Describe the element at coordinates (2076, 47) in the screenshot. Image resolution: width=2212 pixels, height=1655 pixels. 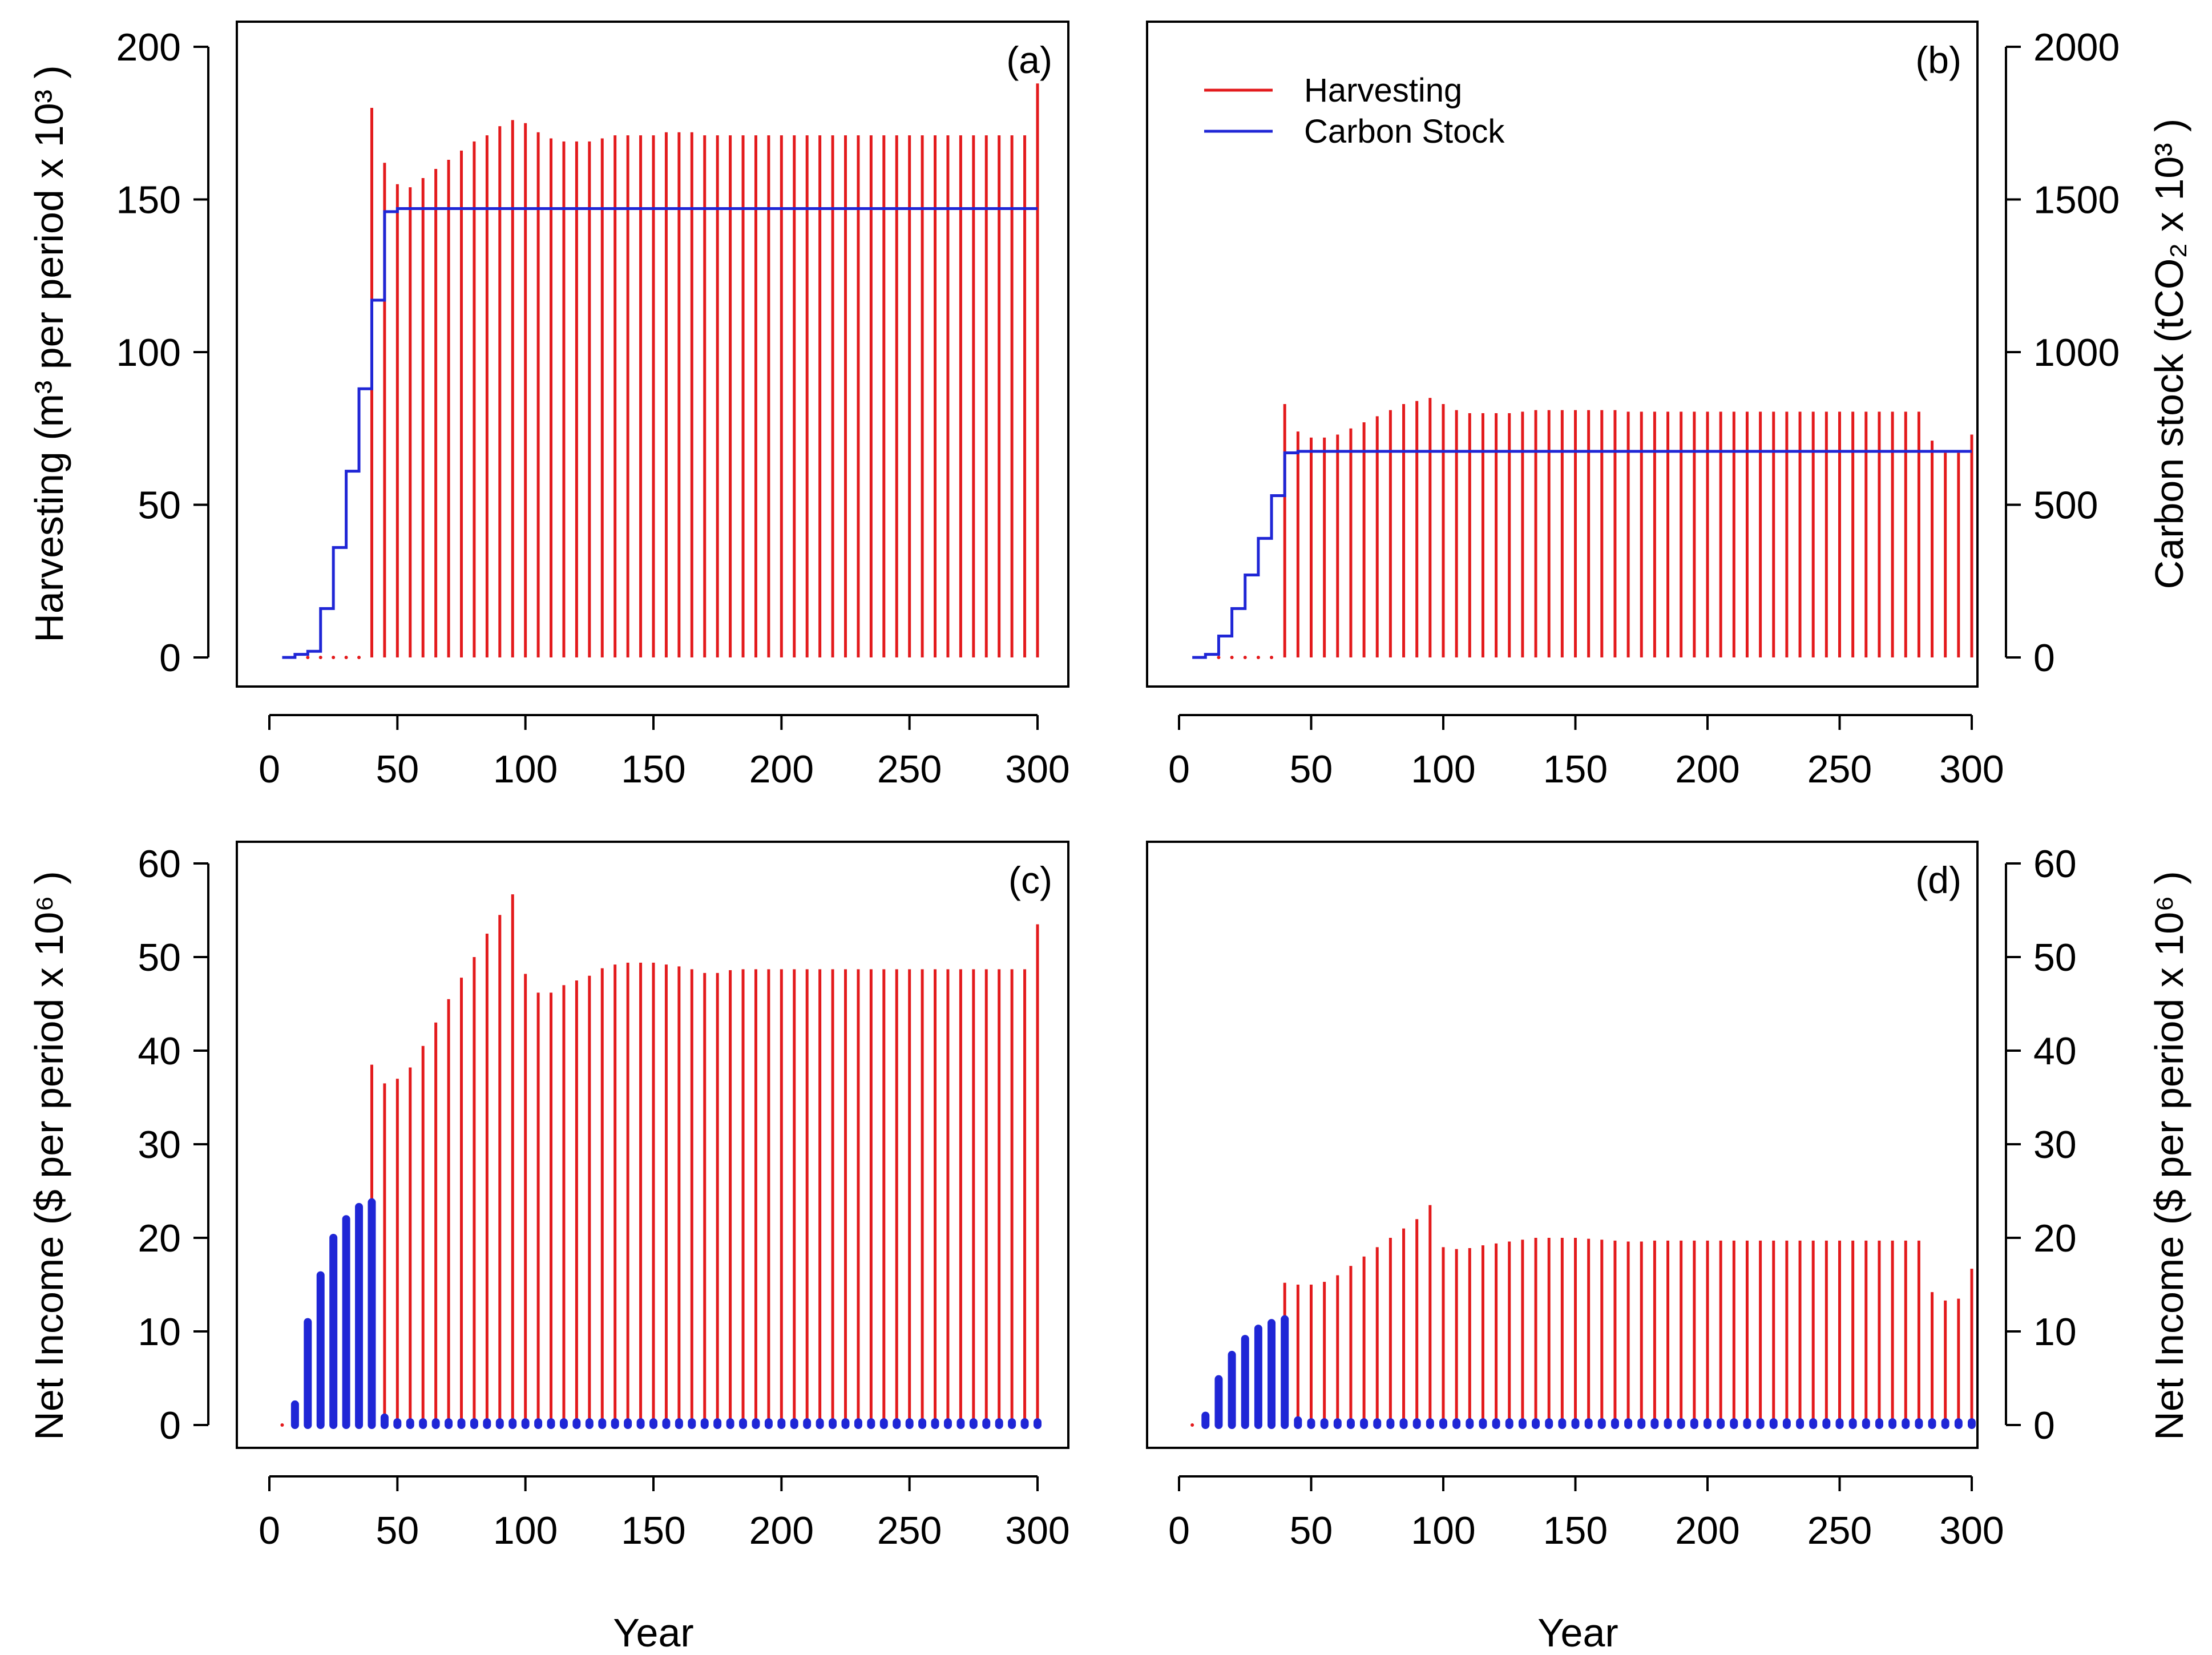
I see `y-tick-label-b-2000: 2000` at that location.